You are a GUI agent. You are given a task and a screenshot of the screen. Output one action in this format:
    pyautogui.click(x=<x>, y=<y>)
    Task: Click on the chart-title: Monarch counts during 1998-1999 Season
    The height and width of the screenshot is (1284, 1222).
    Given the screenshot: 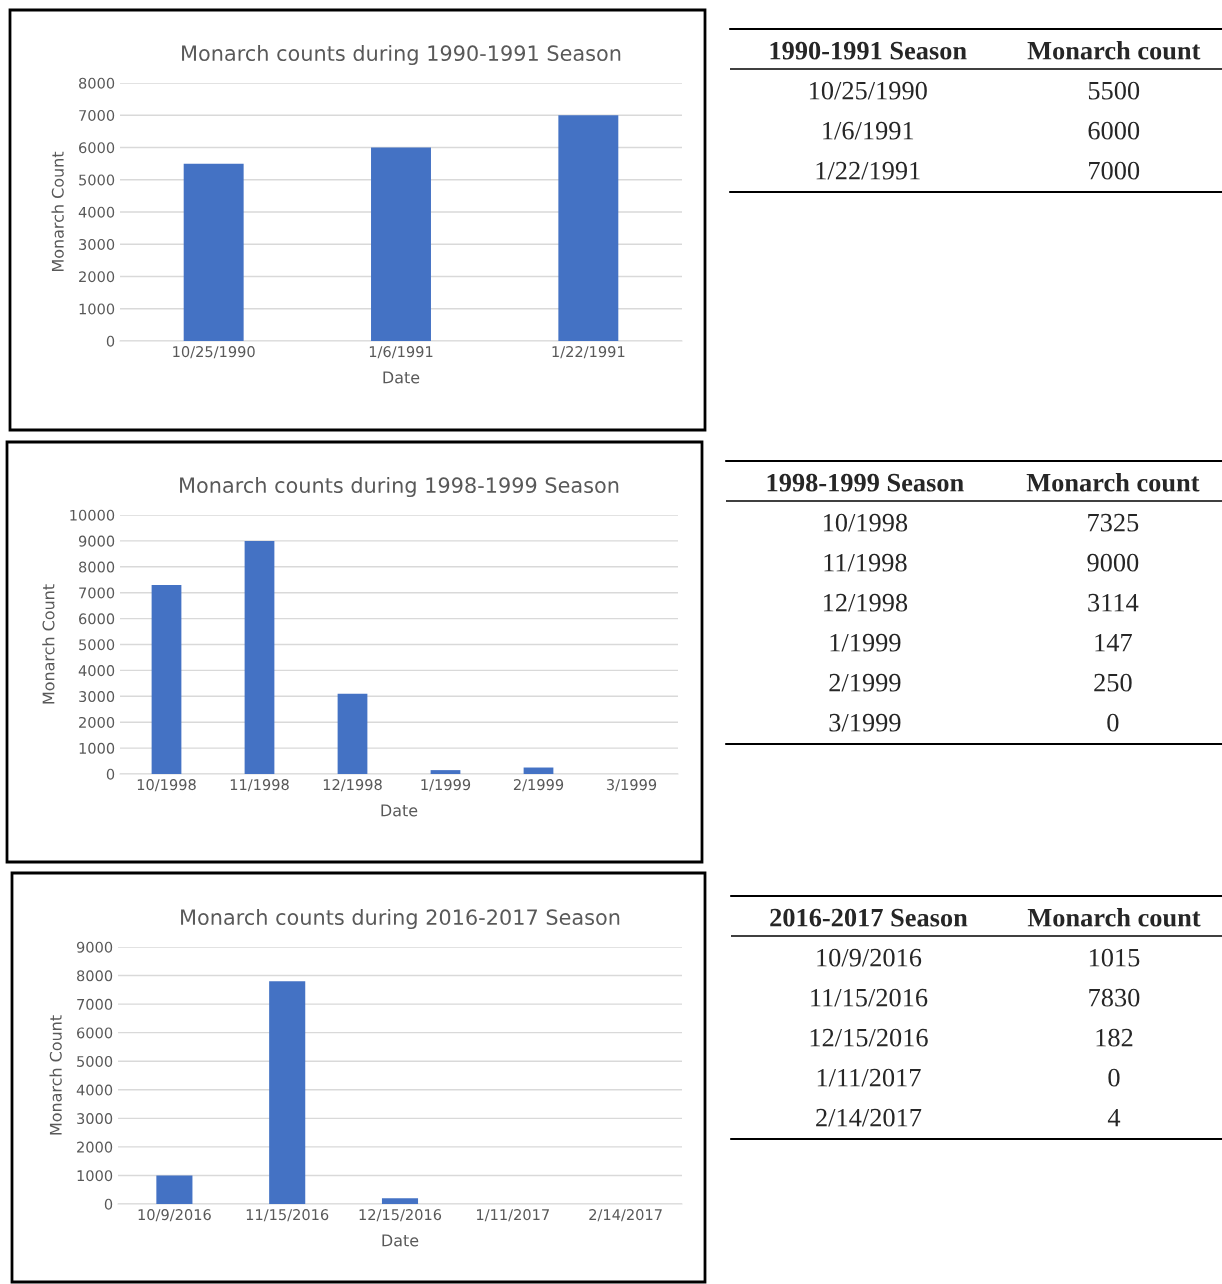 What is the action you would take?
    pyautogui.click(x=399, y=487)
    